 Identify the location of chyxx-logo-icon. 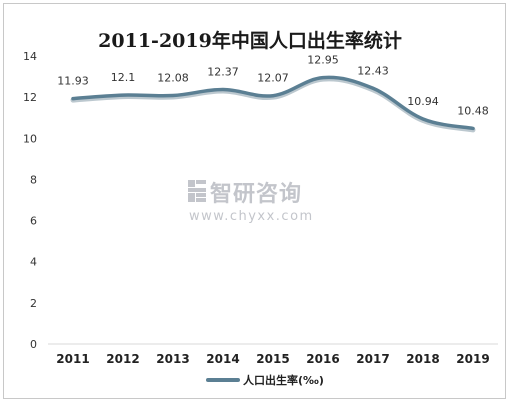
(197, 191).